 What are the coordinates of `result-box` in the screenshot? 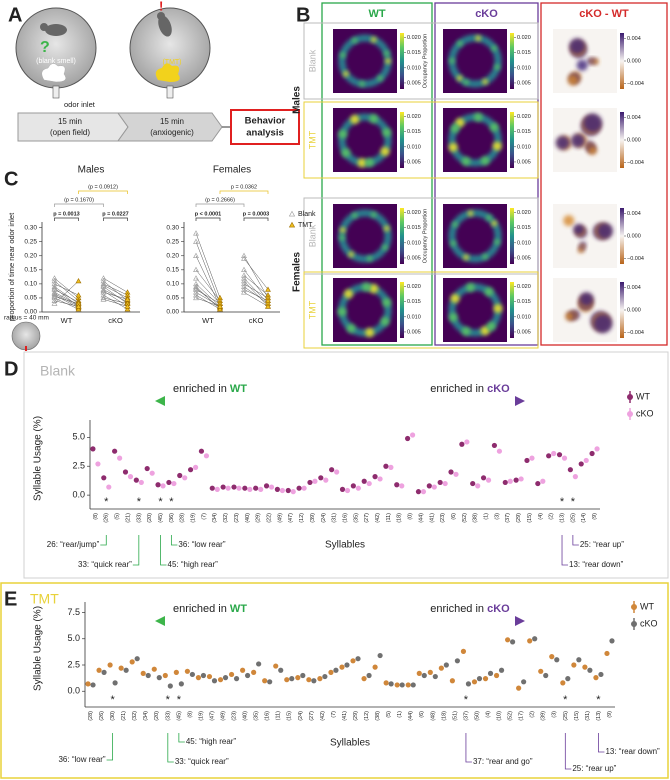 It's located at (265, 127).